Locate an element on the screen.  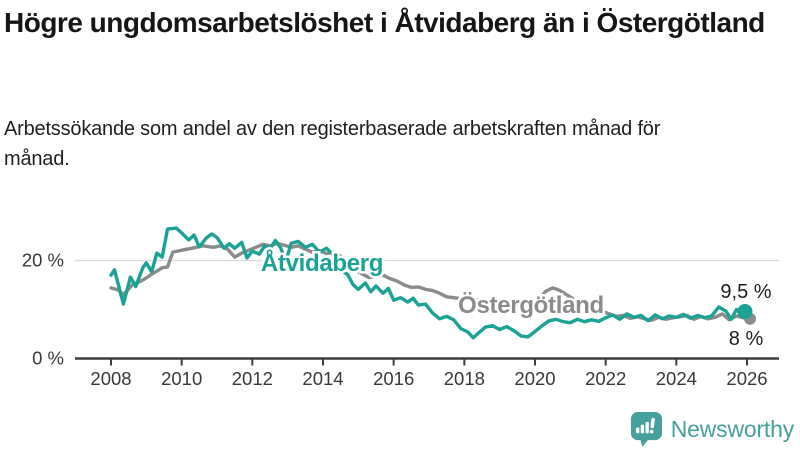
x-tick-label: 2014 is located at coordinates (322, 378).